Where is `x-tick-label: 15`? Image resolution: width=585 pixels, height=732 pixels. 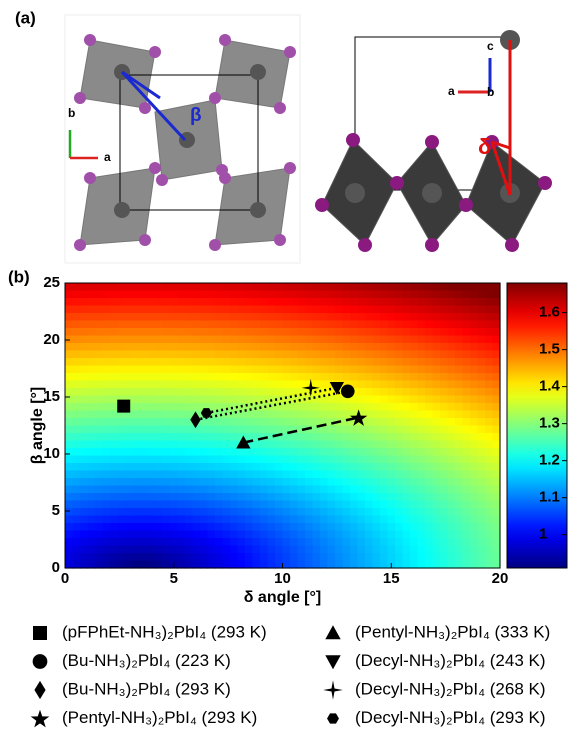
x-tick-label: 15 is located at coordinates (391, 578).